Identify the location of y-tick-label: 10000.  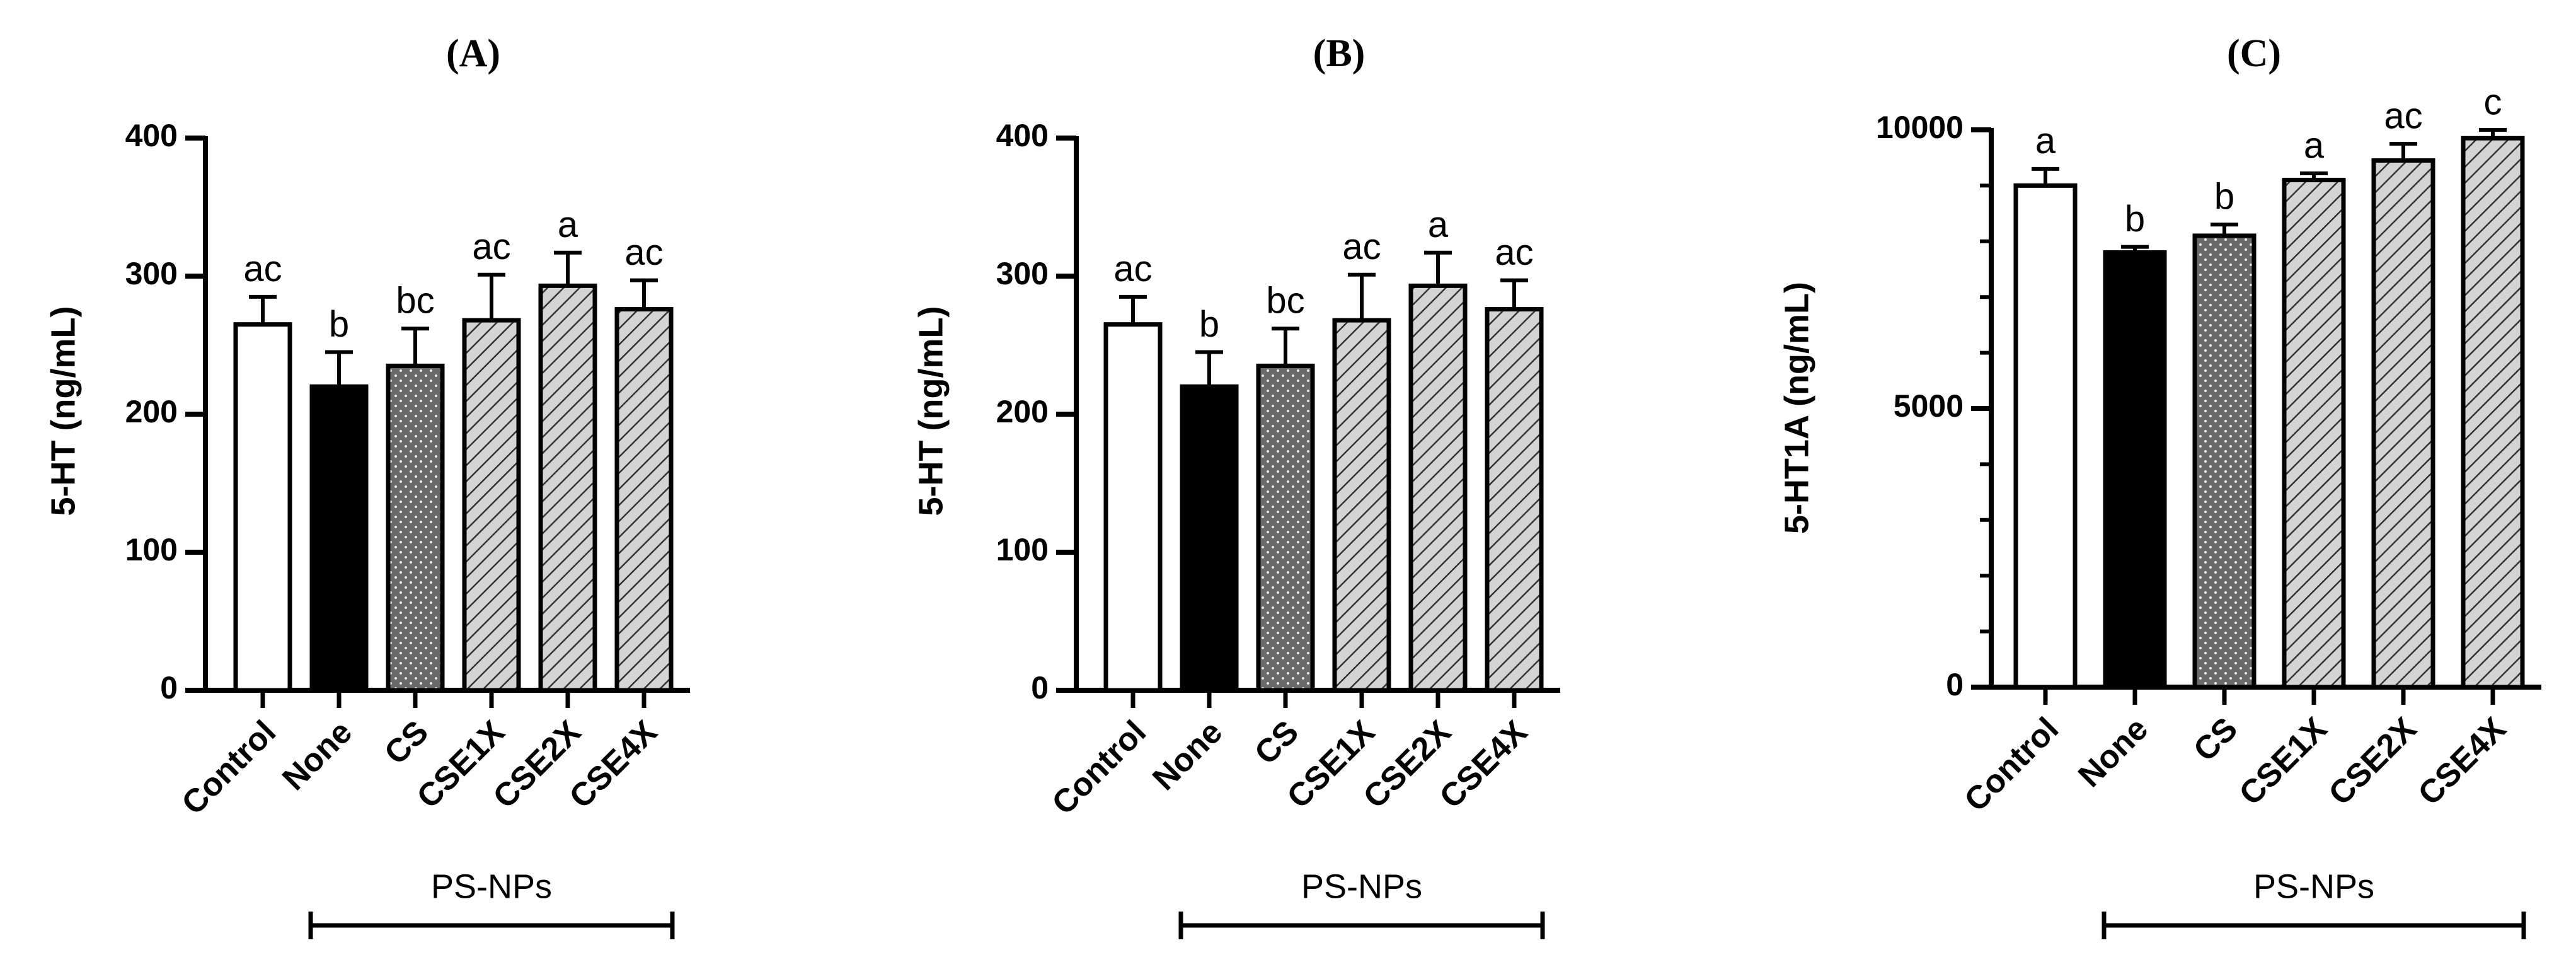
(1920, 128).